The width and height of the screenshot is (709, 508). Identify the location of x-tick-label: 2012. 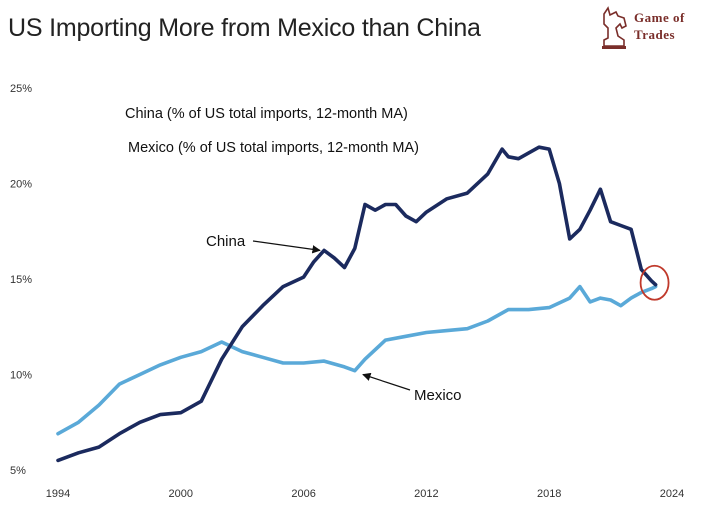
(426, 494).